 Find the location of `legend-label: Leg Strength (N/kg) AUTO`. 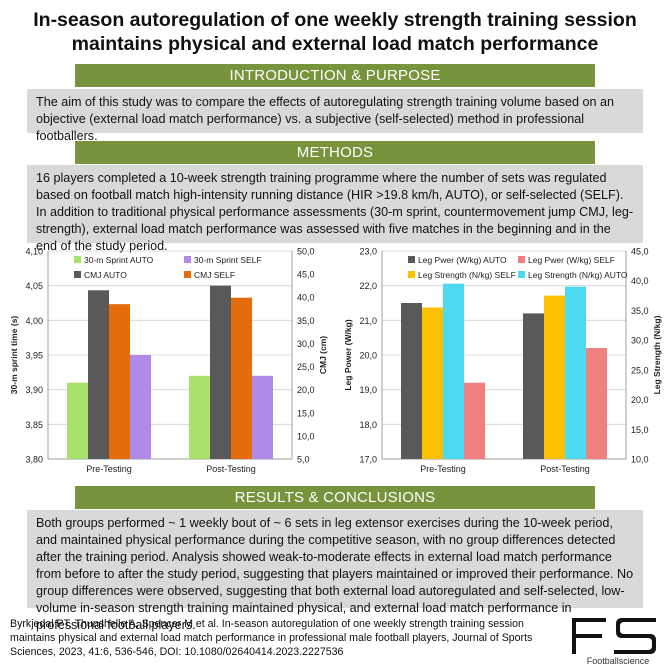

legend-label: Leg Strength (N/kg) AUTO is located at coordinates (578, 275).